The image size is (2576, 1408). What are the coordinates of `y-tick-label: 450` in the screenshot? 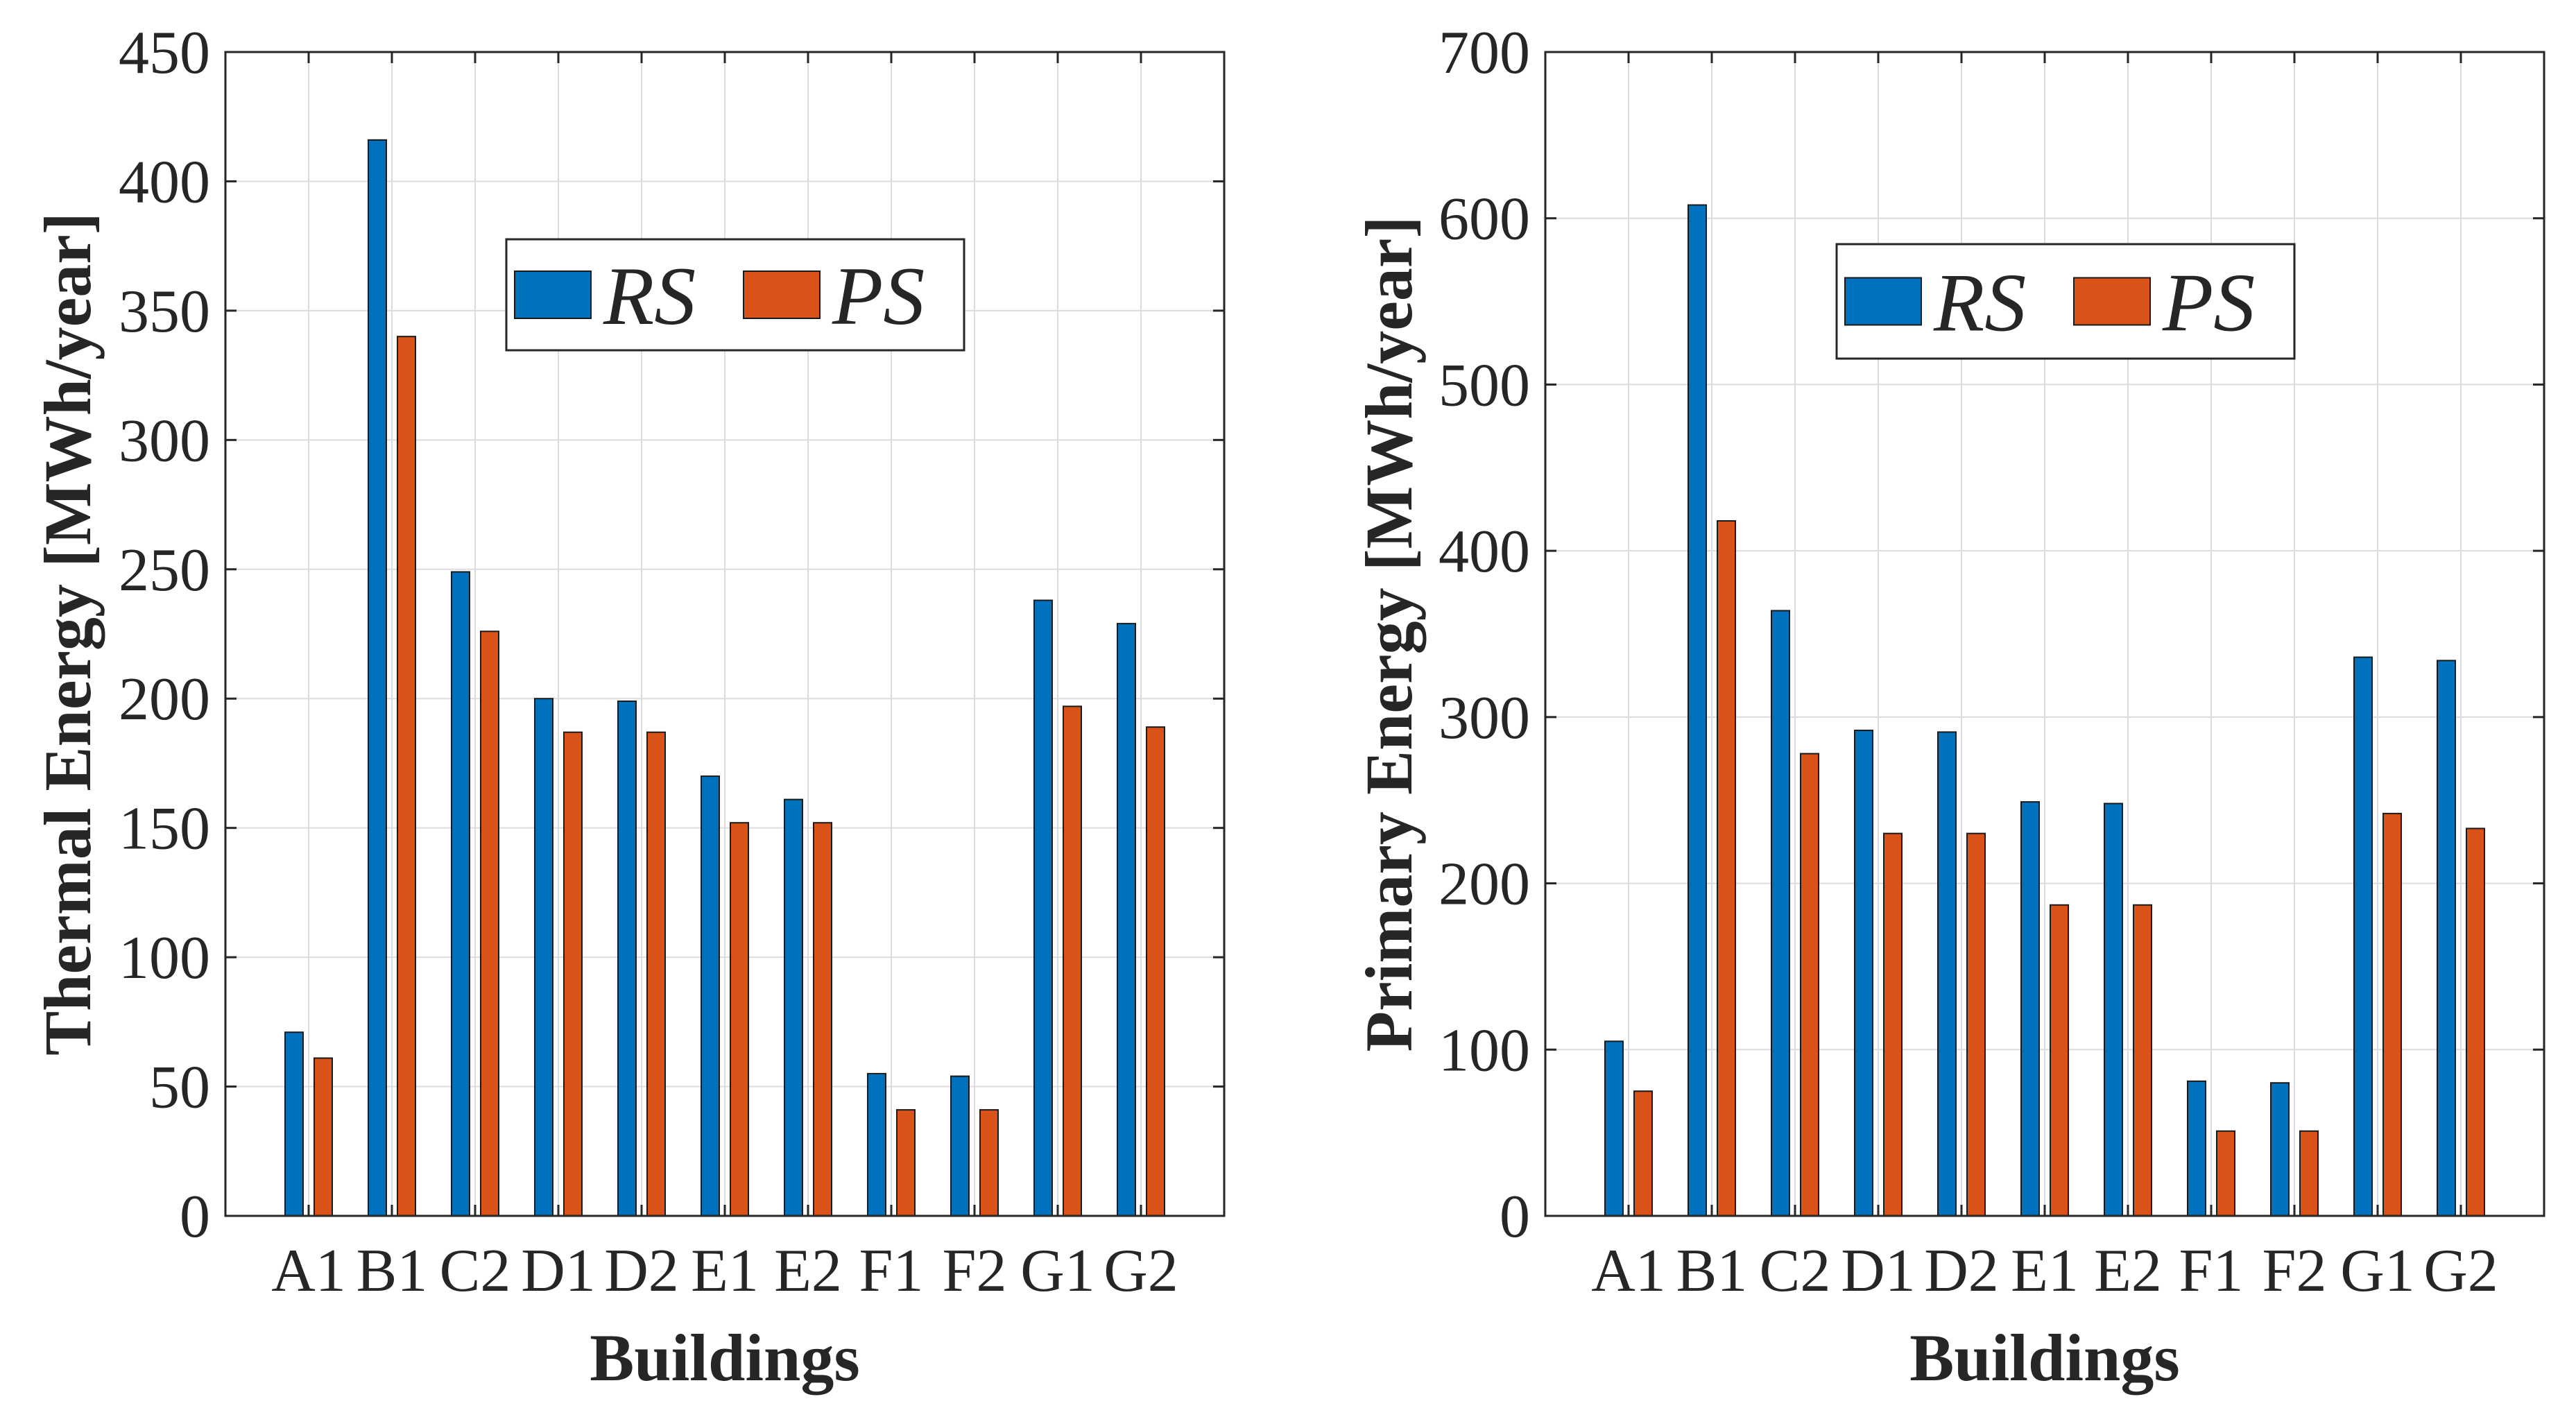 It's located at (164, 53).